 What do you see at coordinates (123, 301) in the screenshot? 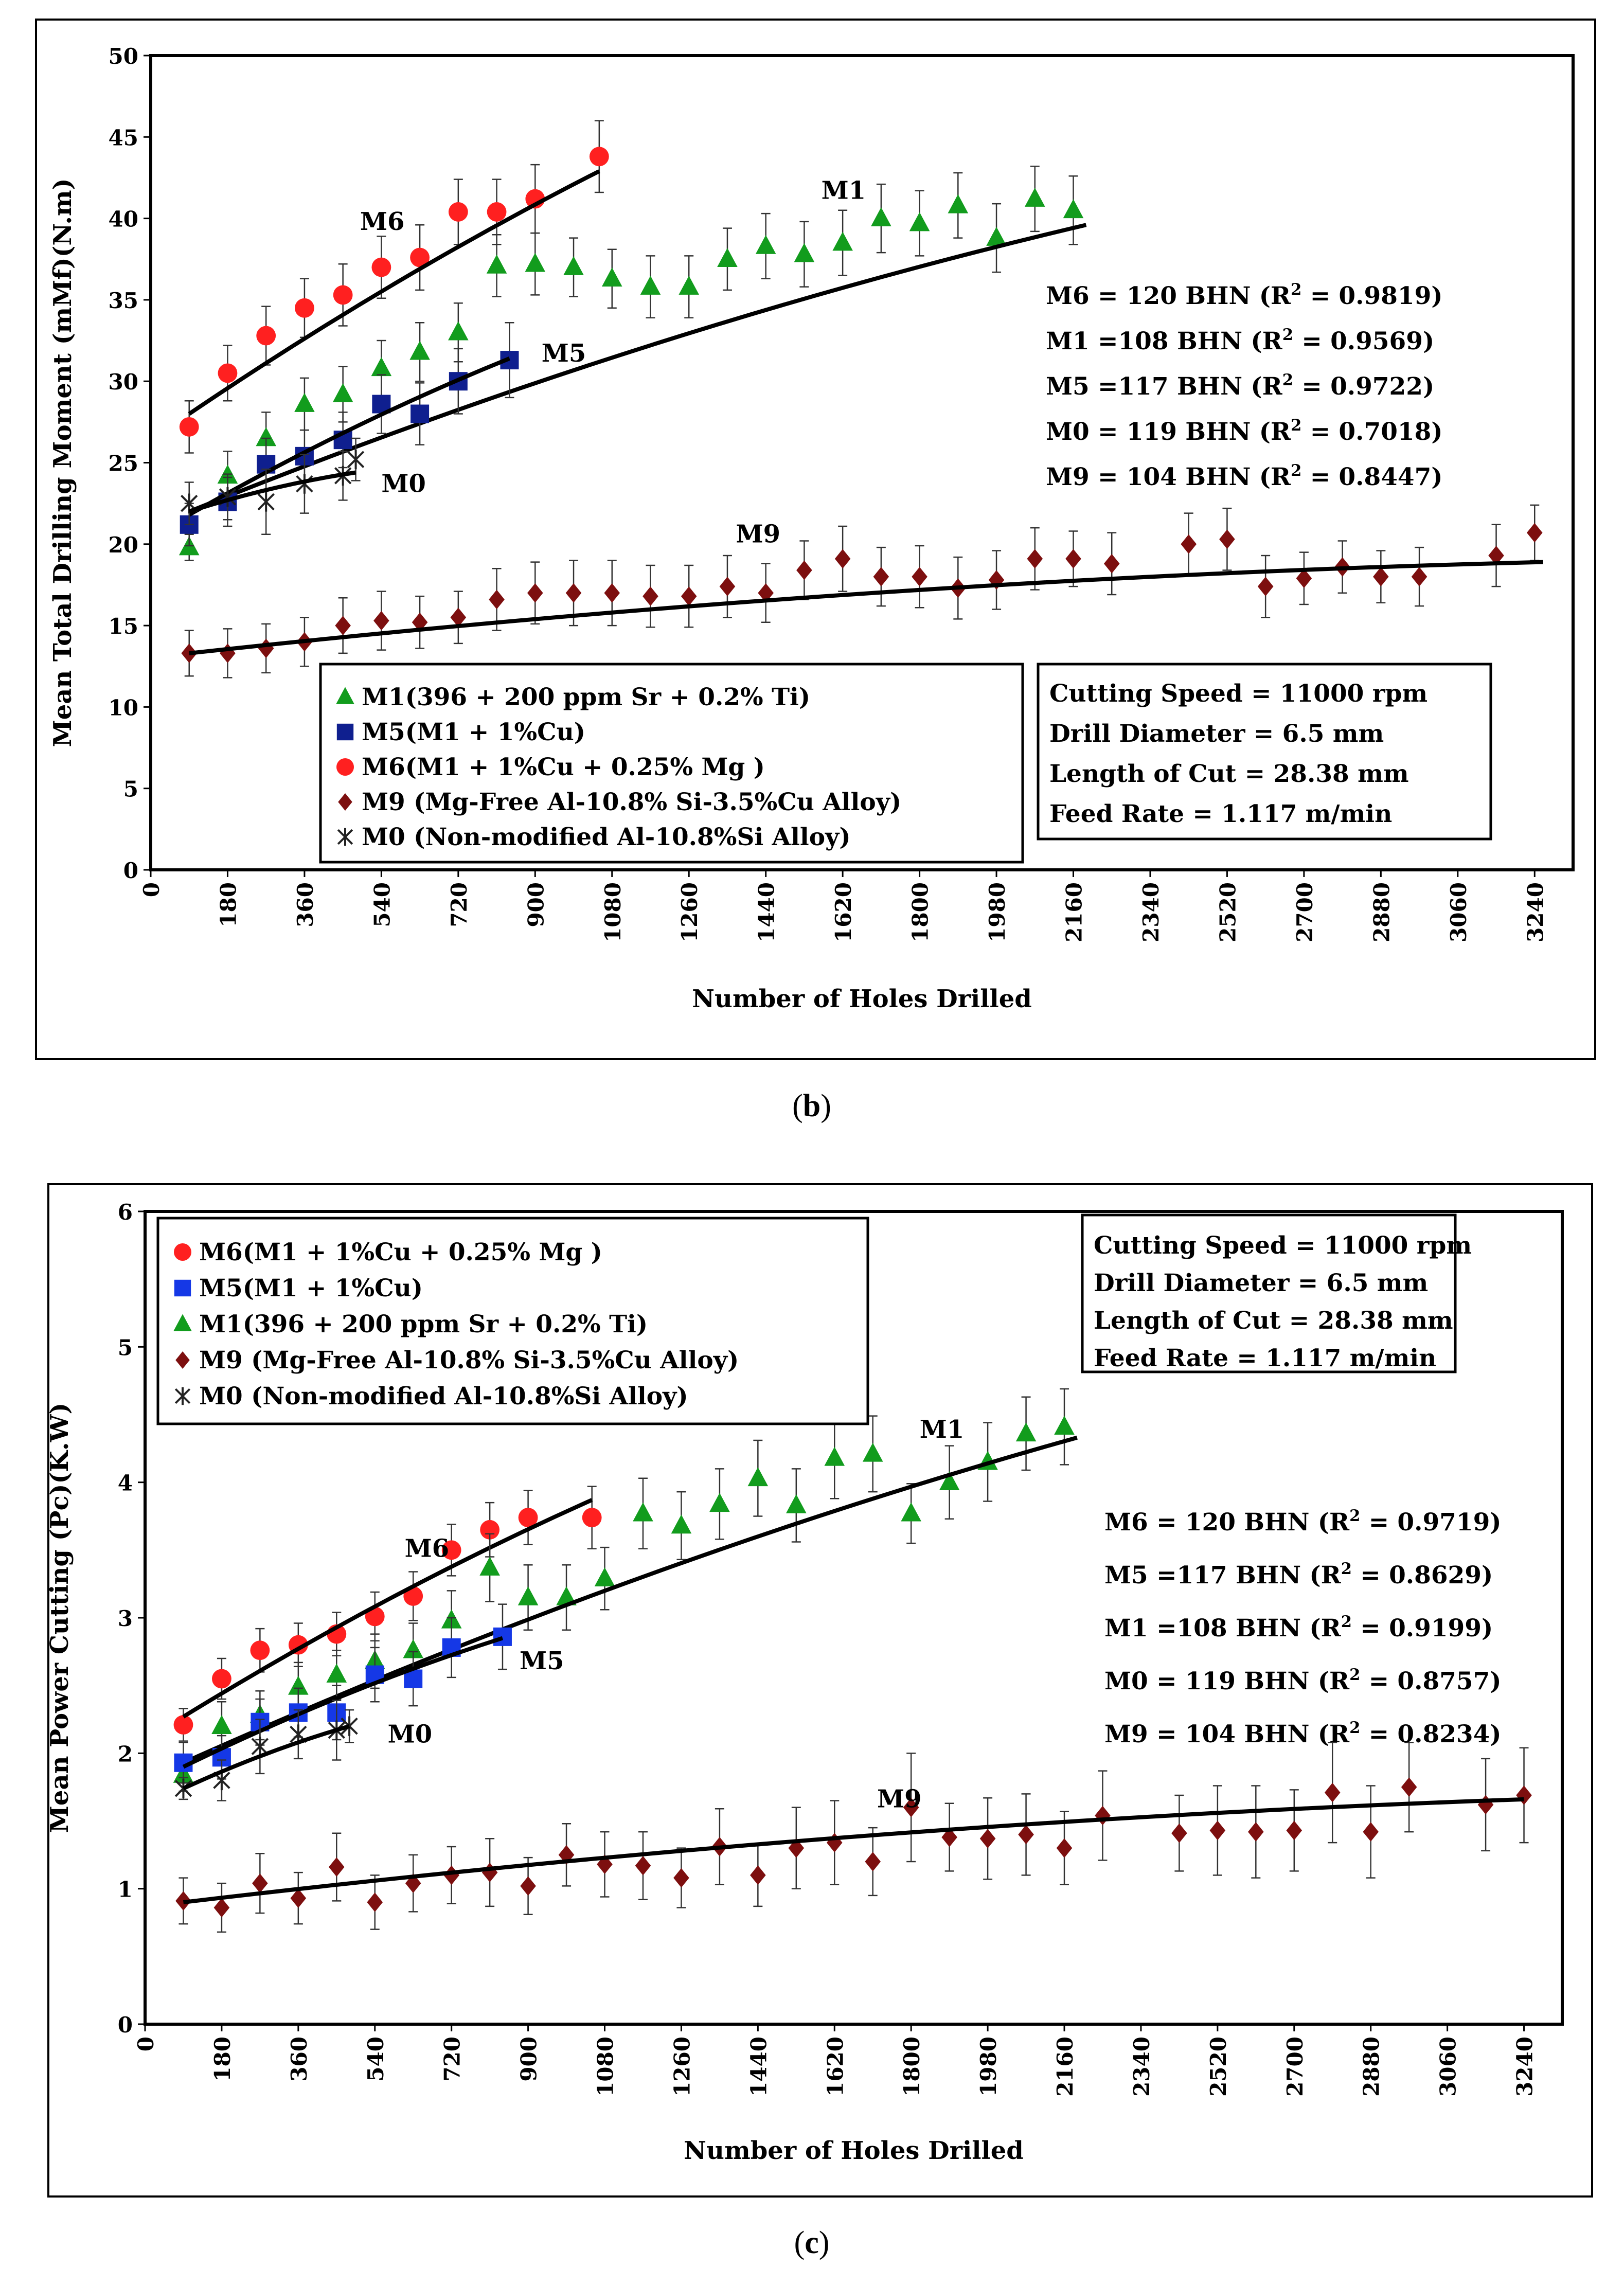
I see `y-tick-label: 35` at bounding box center [123, 301].